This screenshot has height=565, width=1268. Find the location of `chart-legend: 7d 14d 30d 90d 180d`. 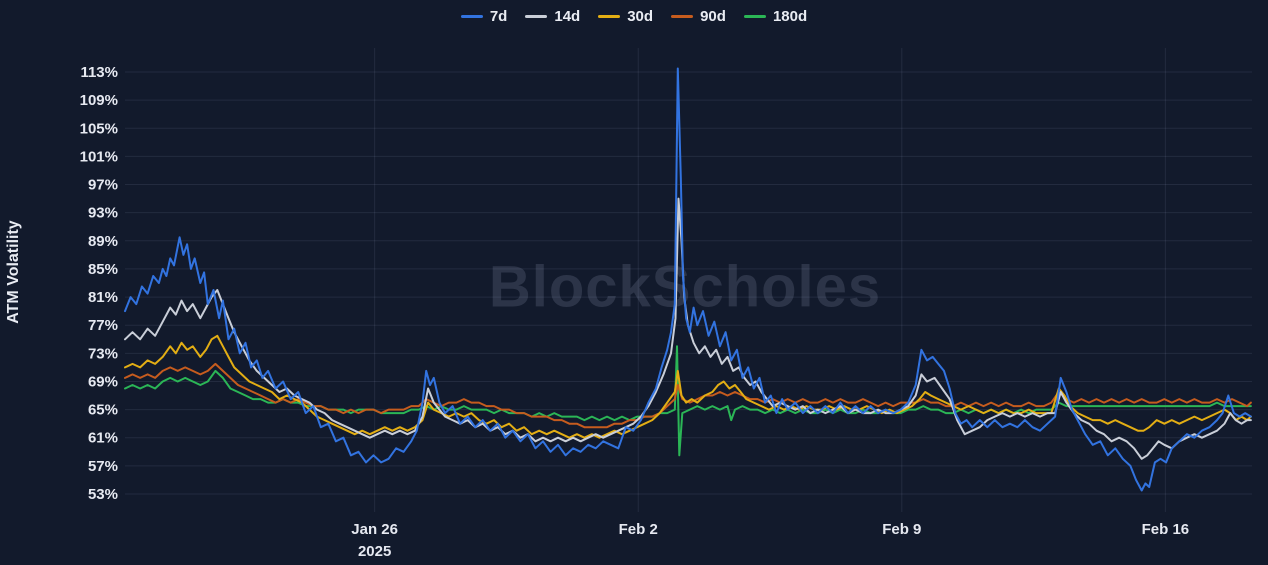

chart-legend: 7d 14d 30d 90d 180d is located at coordinates (634, 16).